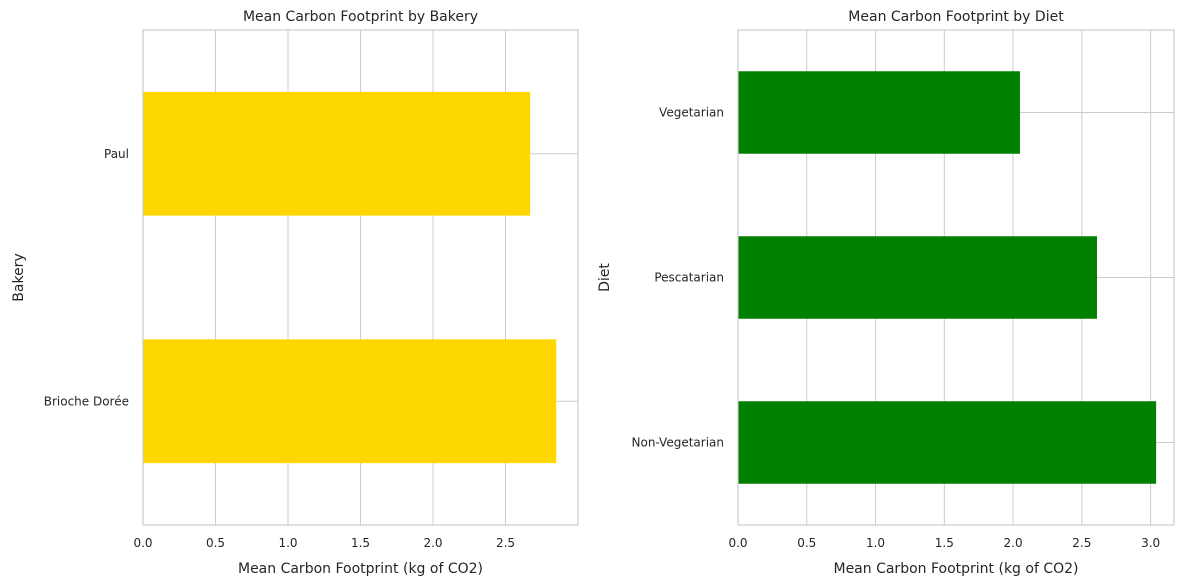  What do you see at coordinates (605, 277) in the screenshot?
I see `y-axis-label: Diet` at bounding box center [605, 277].